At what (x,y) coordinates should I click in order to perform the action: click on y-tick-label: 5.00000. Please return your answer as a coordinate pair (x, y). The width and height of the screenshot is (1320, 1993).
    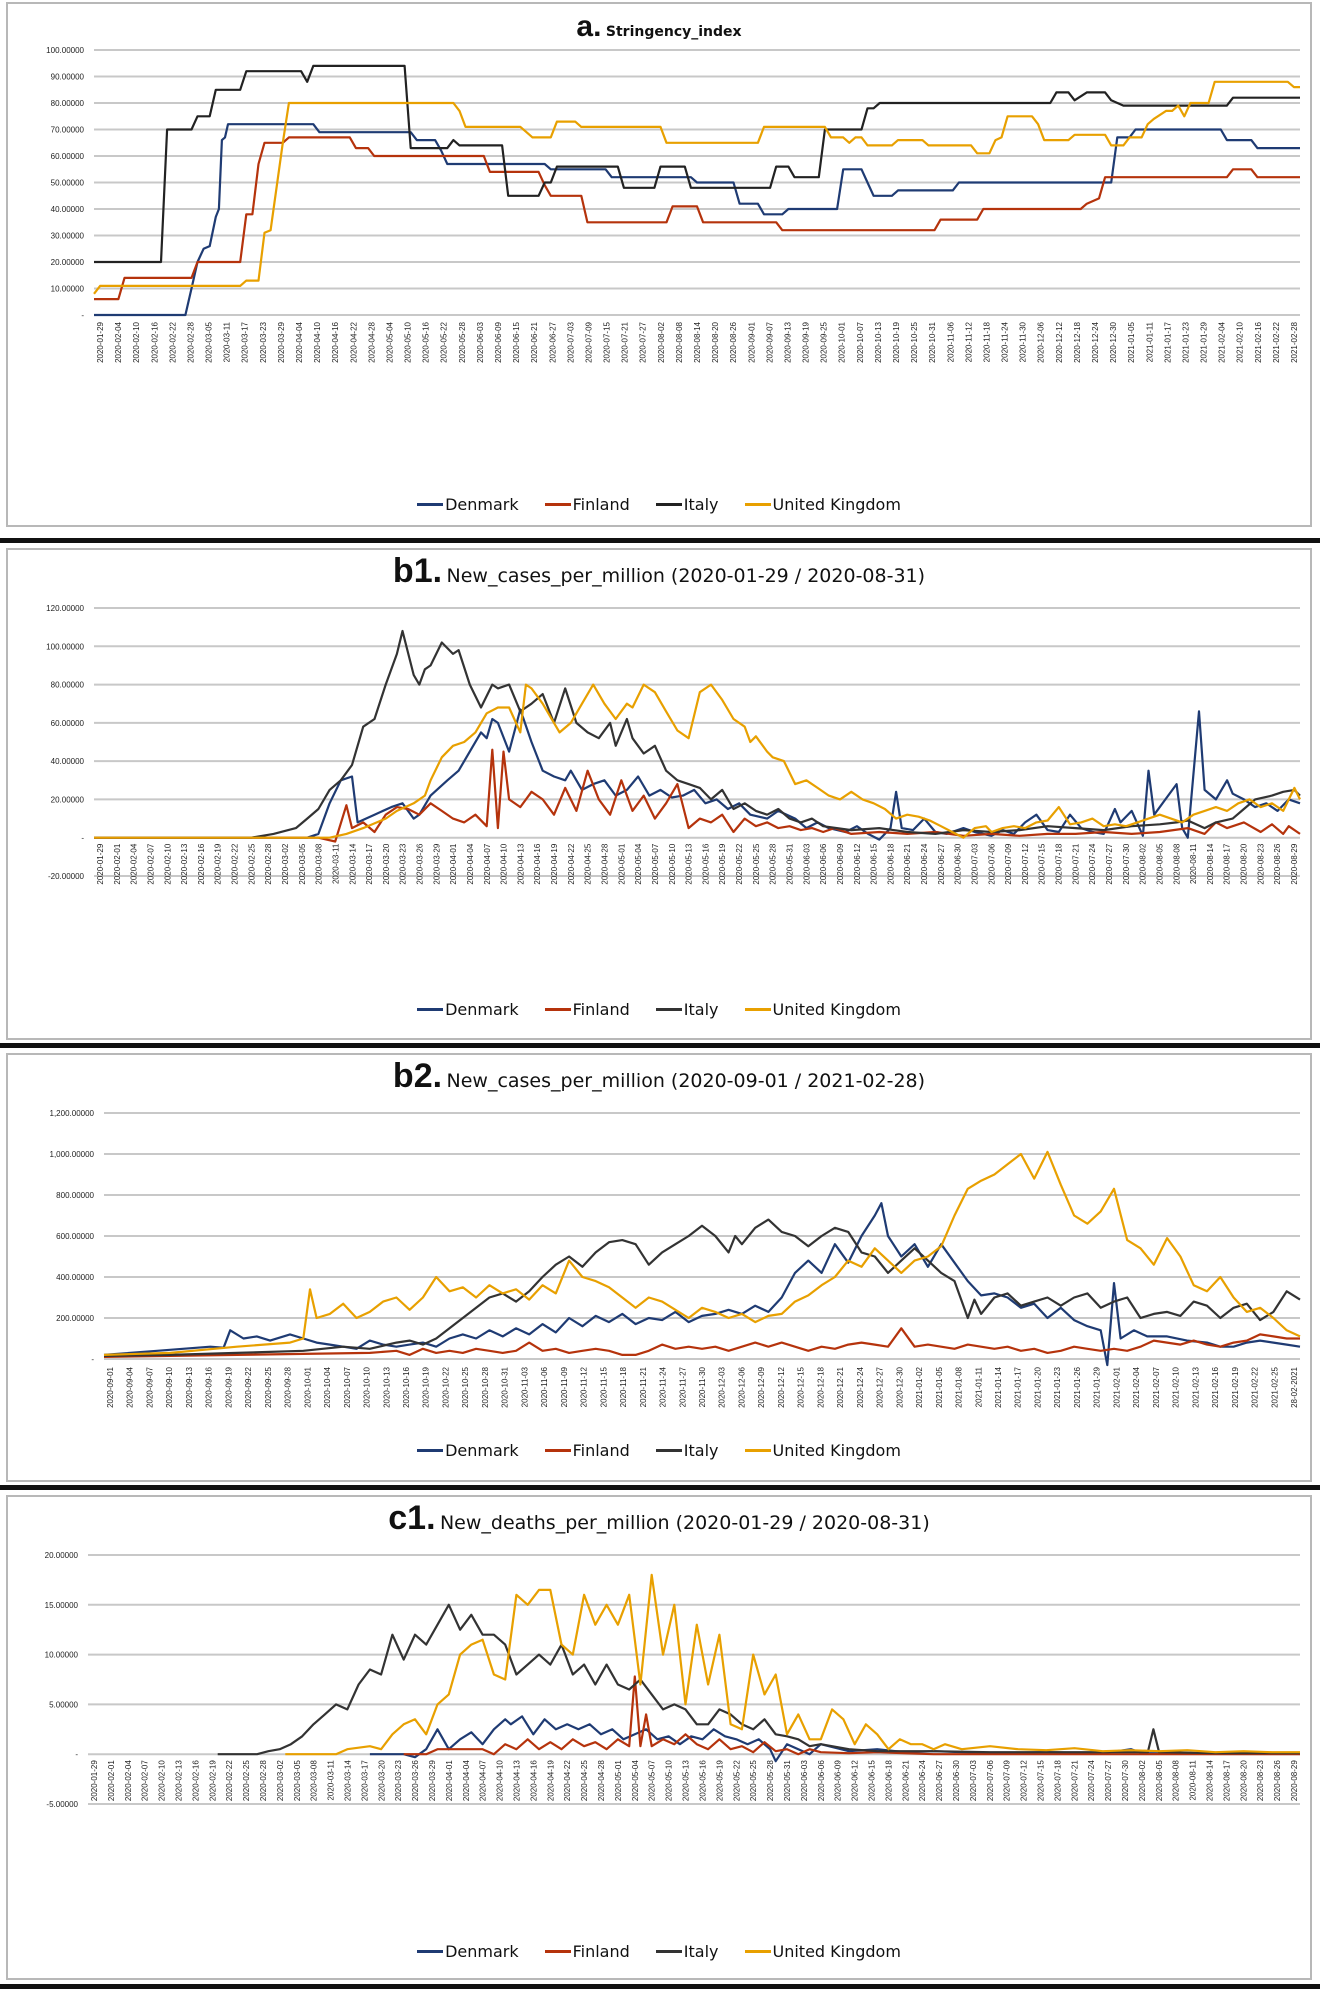
    Looking at the image, I should click on (63, 1704).